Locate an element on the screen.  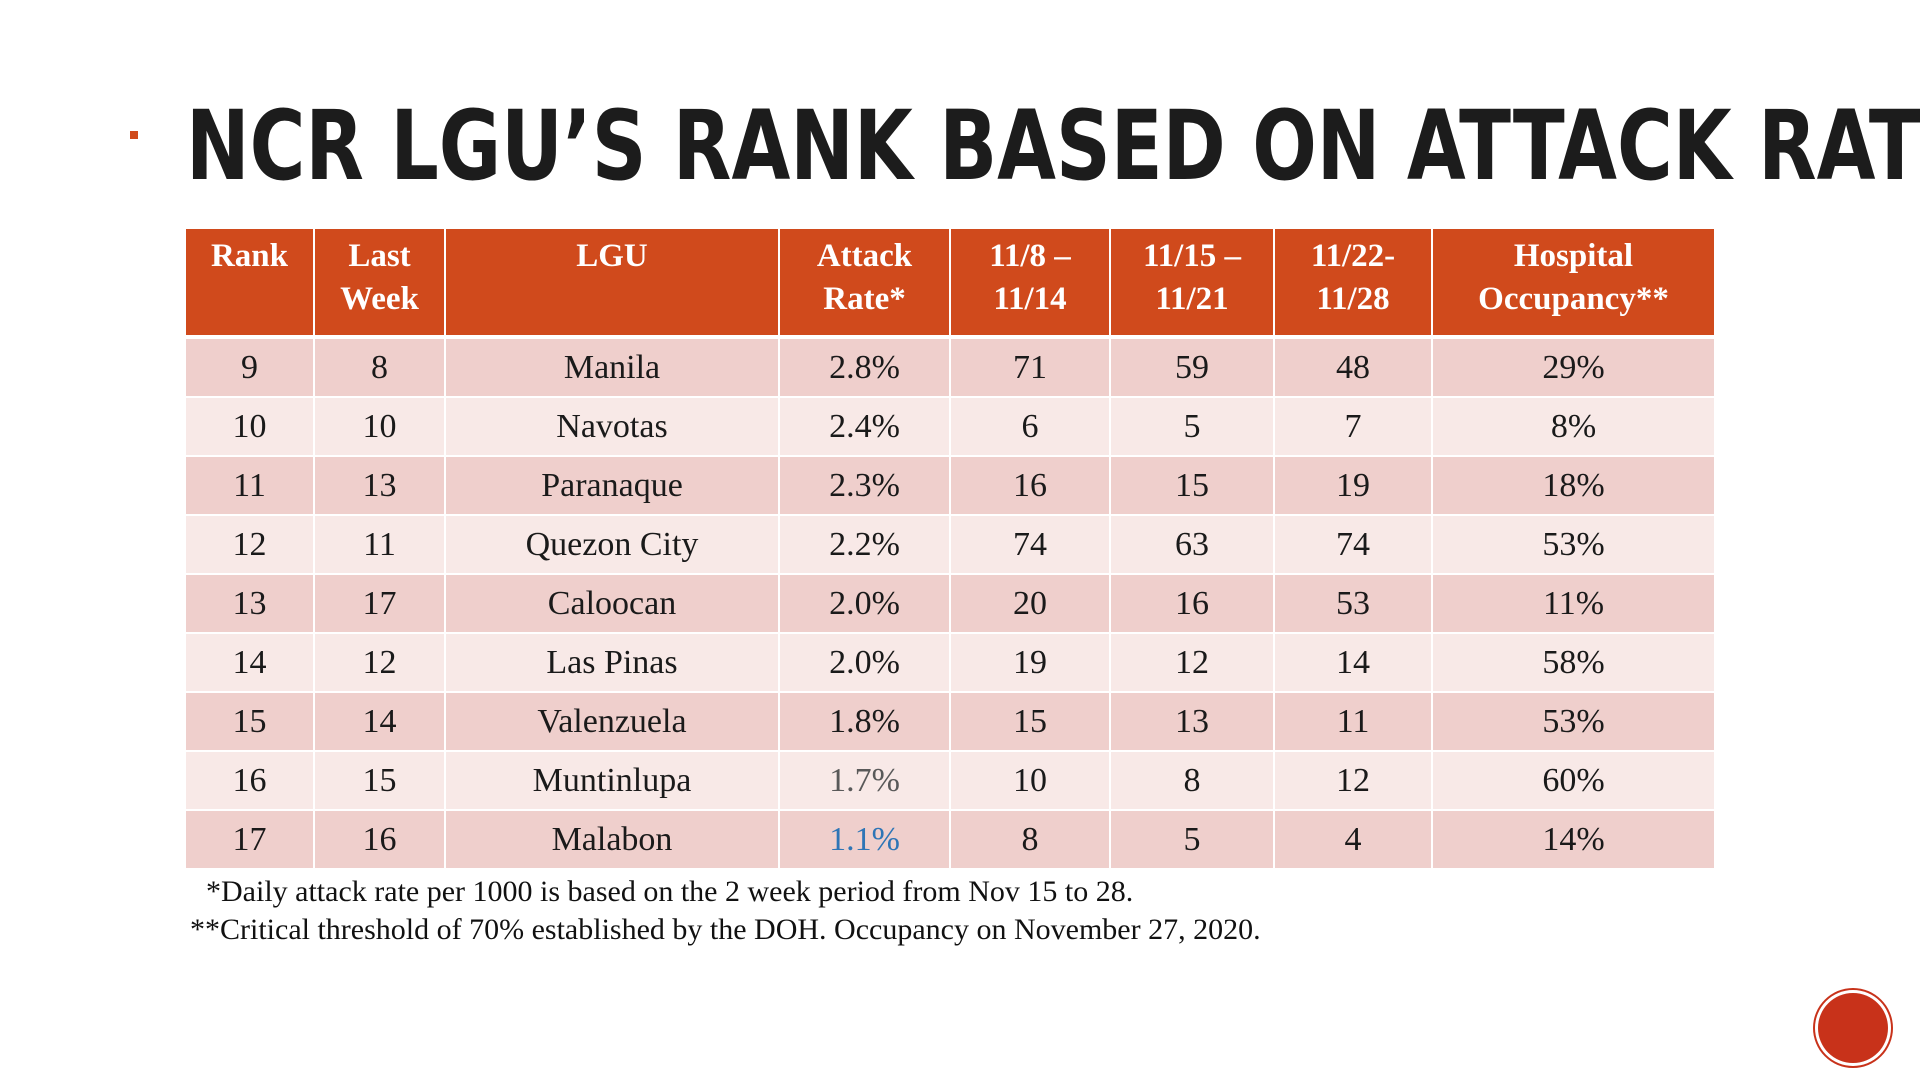
cell-last-week: 14 is located at coordinates (379, 721).